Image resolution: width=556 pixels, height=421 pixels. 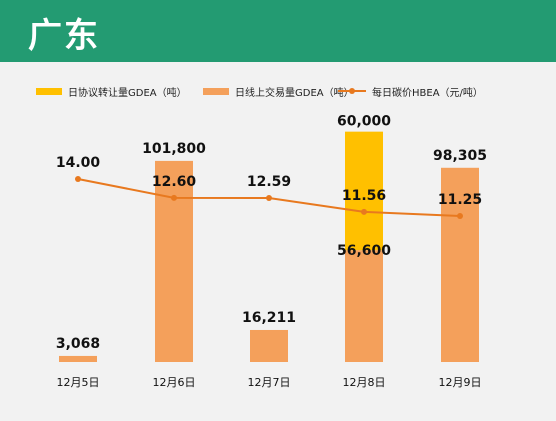 What do you see at coordinates (64, 36) in the screenshot?
I see `page-title: 广东` at bounding box center [64, 36].